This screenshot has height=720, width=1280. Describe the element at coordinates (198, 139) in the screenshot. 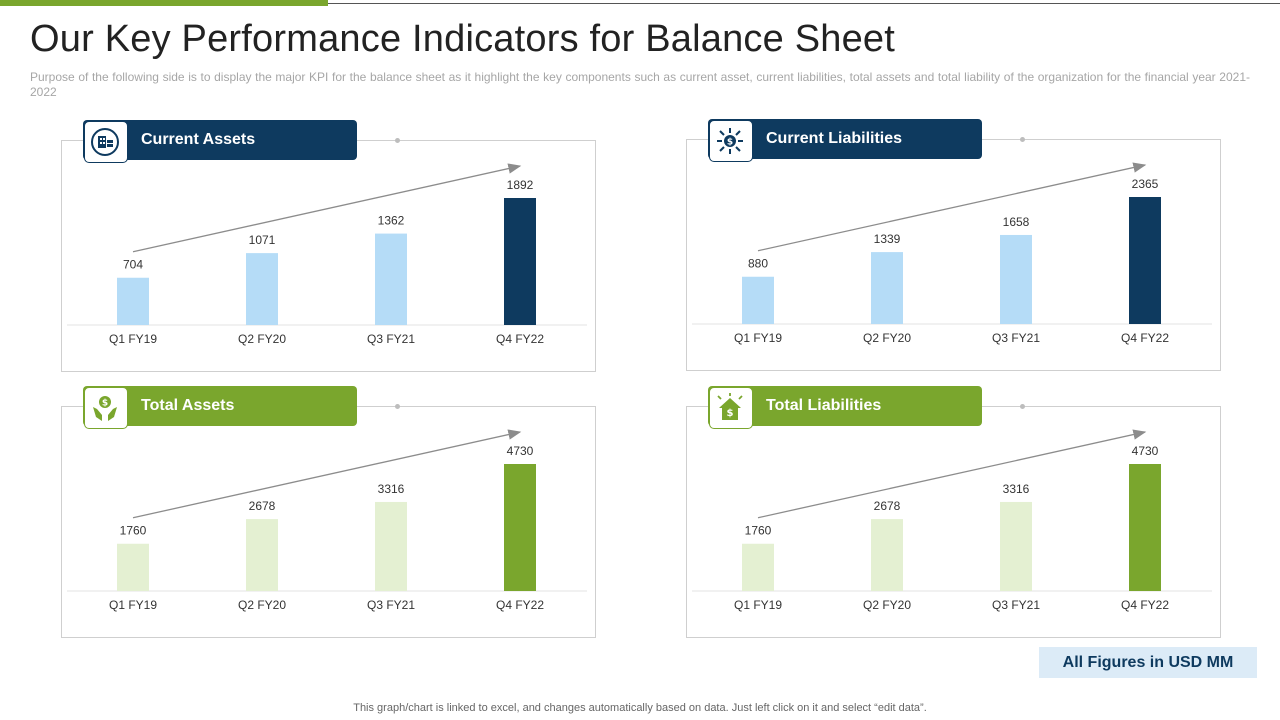

I see `chart-title: Current Assets` at that location.